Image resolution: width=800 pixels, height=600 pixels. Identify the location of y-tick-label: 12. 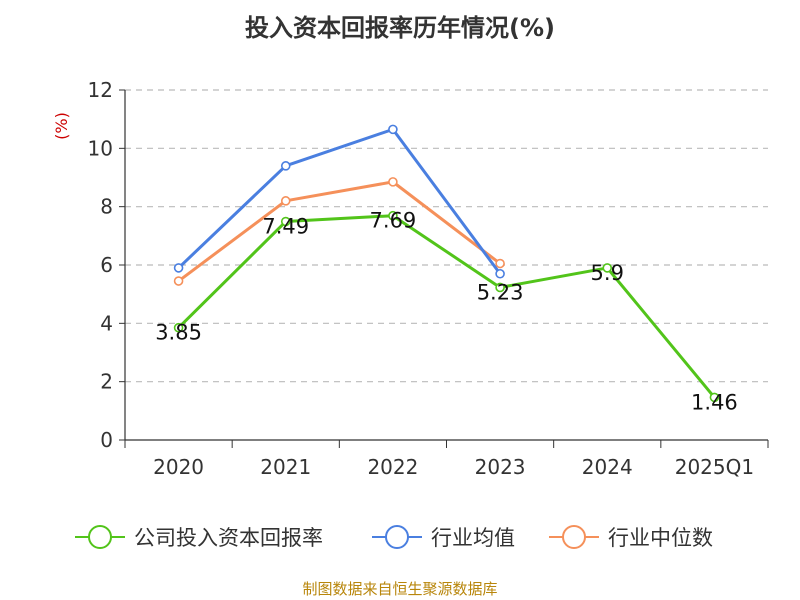
(100, 90).